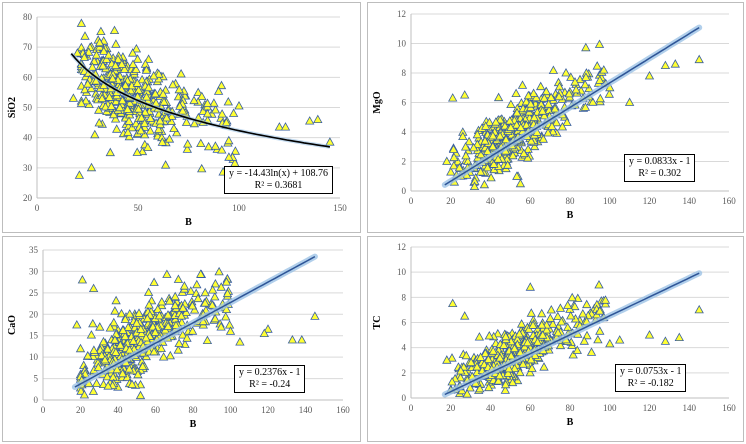  Describe the element at coordinates (377, 102) in the screenshot. I see `y-axis-label-mgo: MgO` at that location.